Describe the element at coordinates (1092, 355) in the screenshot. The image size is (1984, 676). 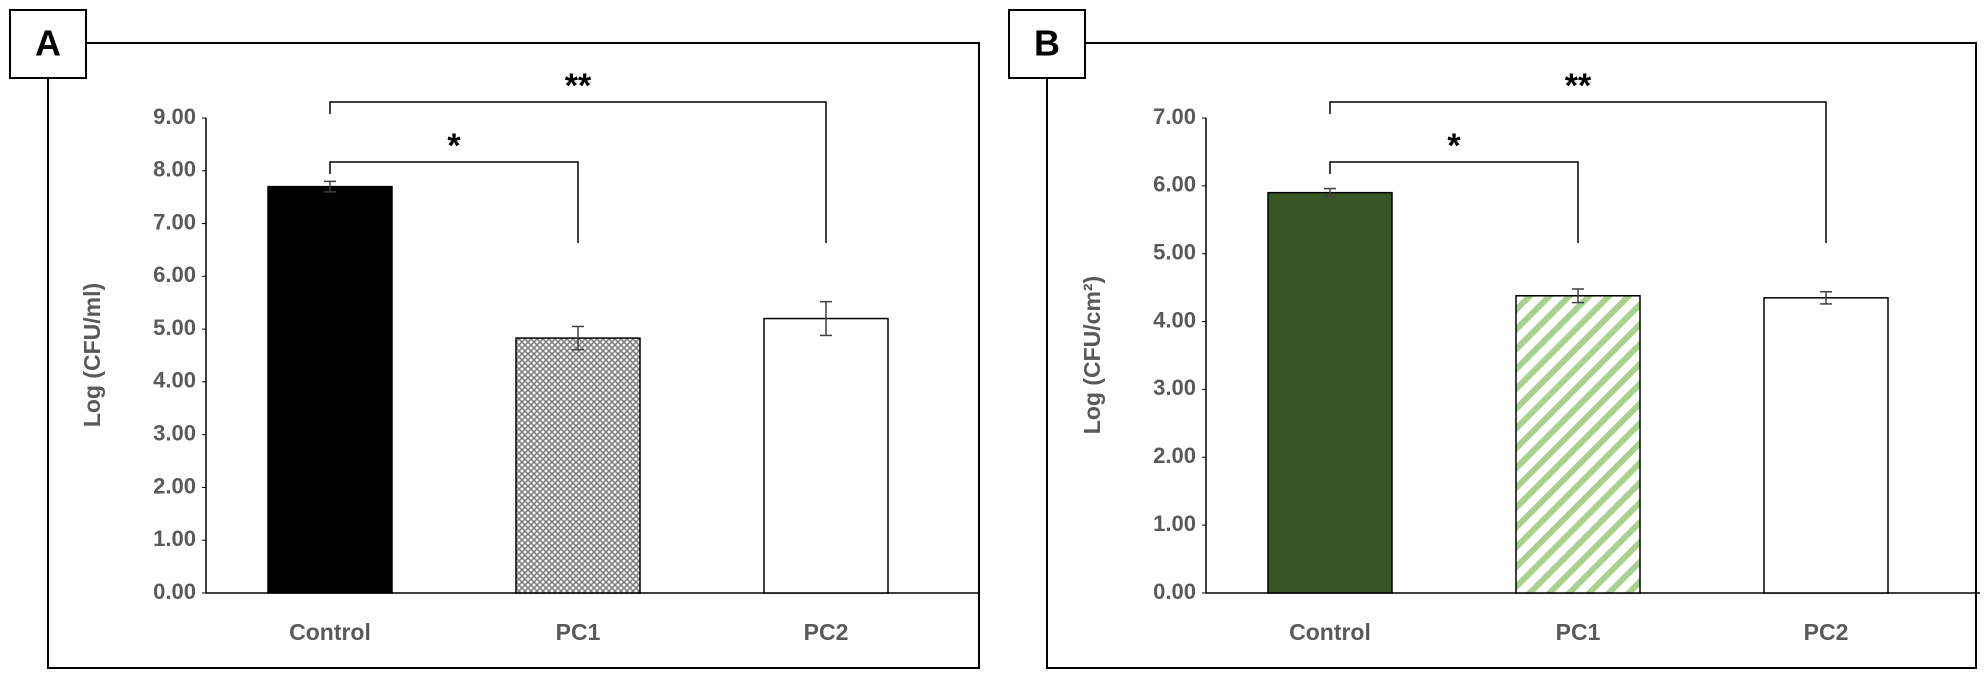
I see `y-axis-label: Log (CFU/cm²)` at that location.